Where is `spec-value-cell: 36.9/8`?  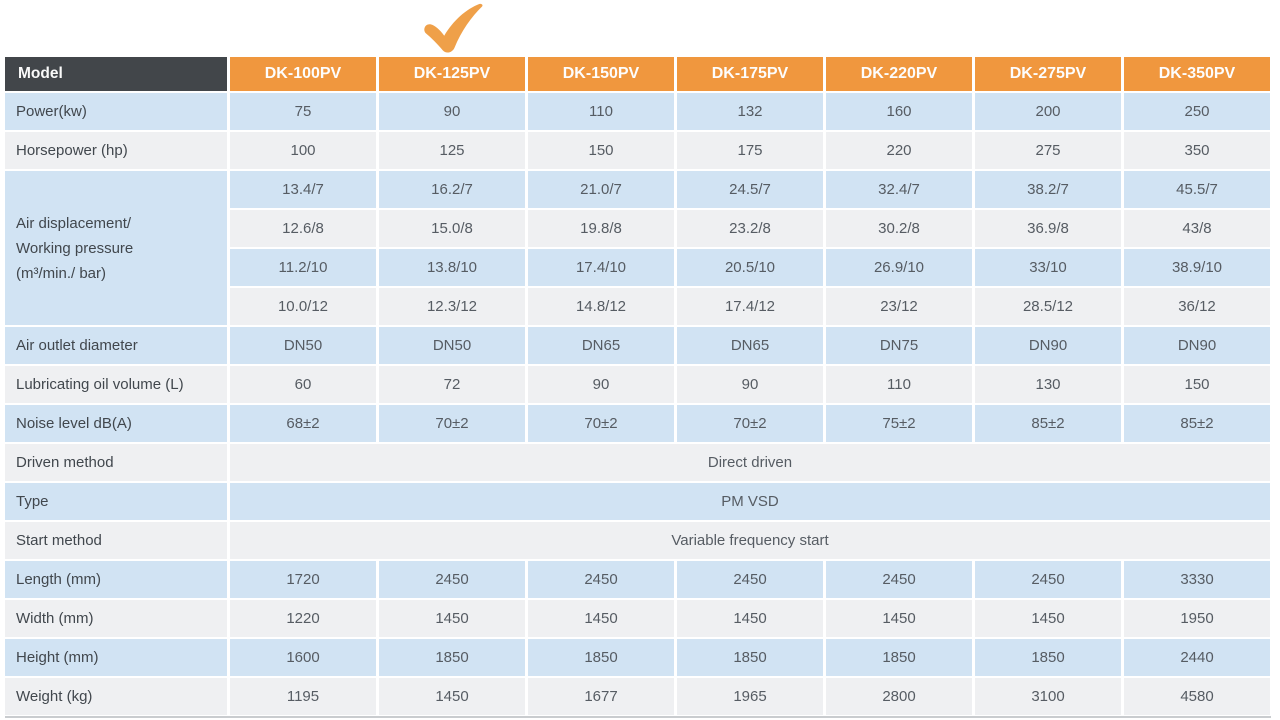
spec-value-cell: 36.9/8 is located at coordinates (1048, 228).